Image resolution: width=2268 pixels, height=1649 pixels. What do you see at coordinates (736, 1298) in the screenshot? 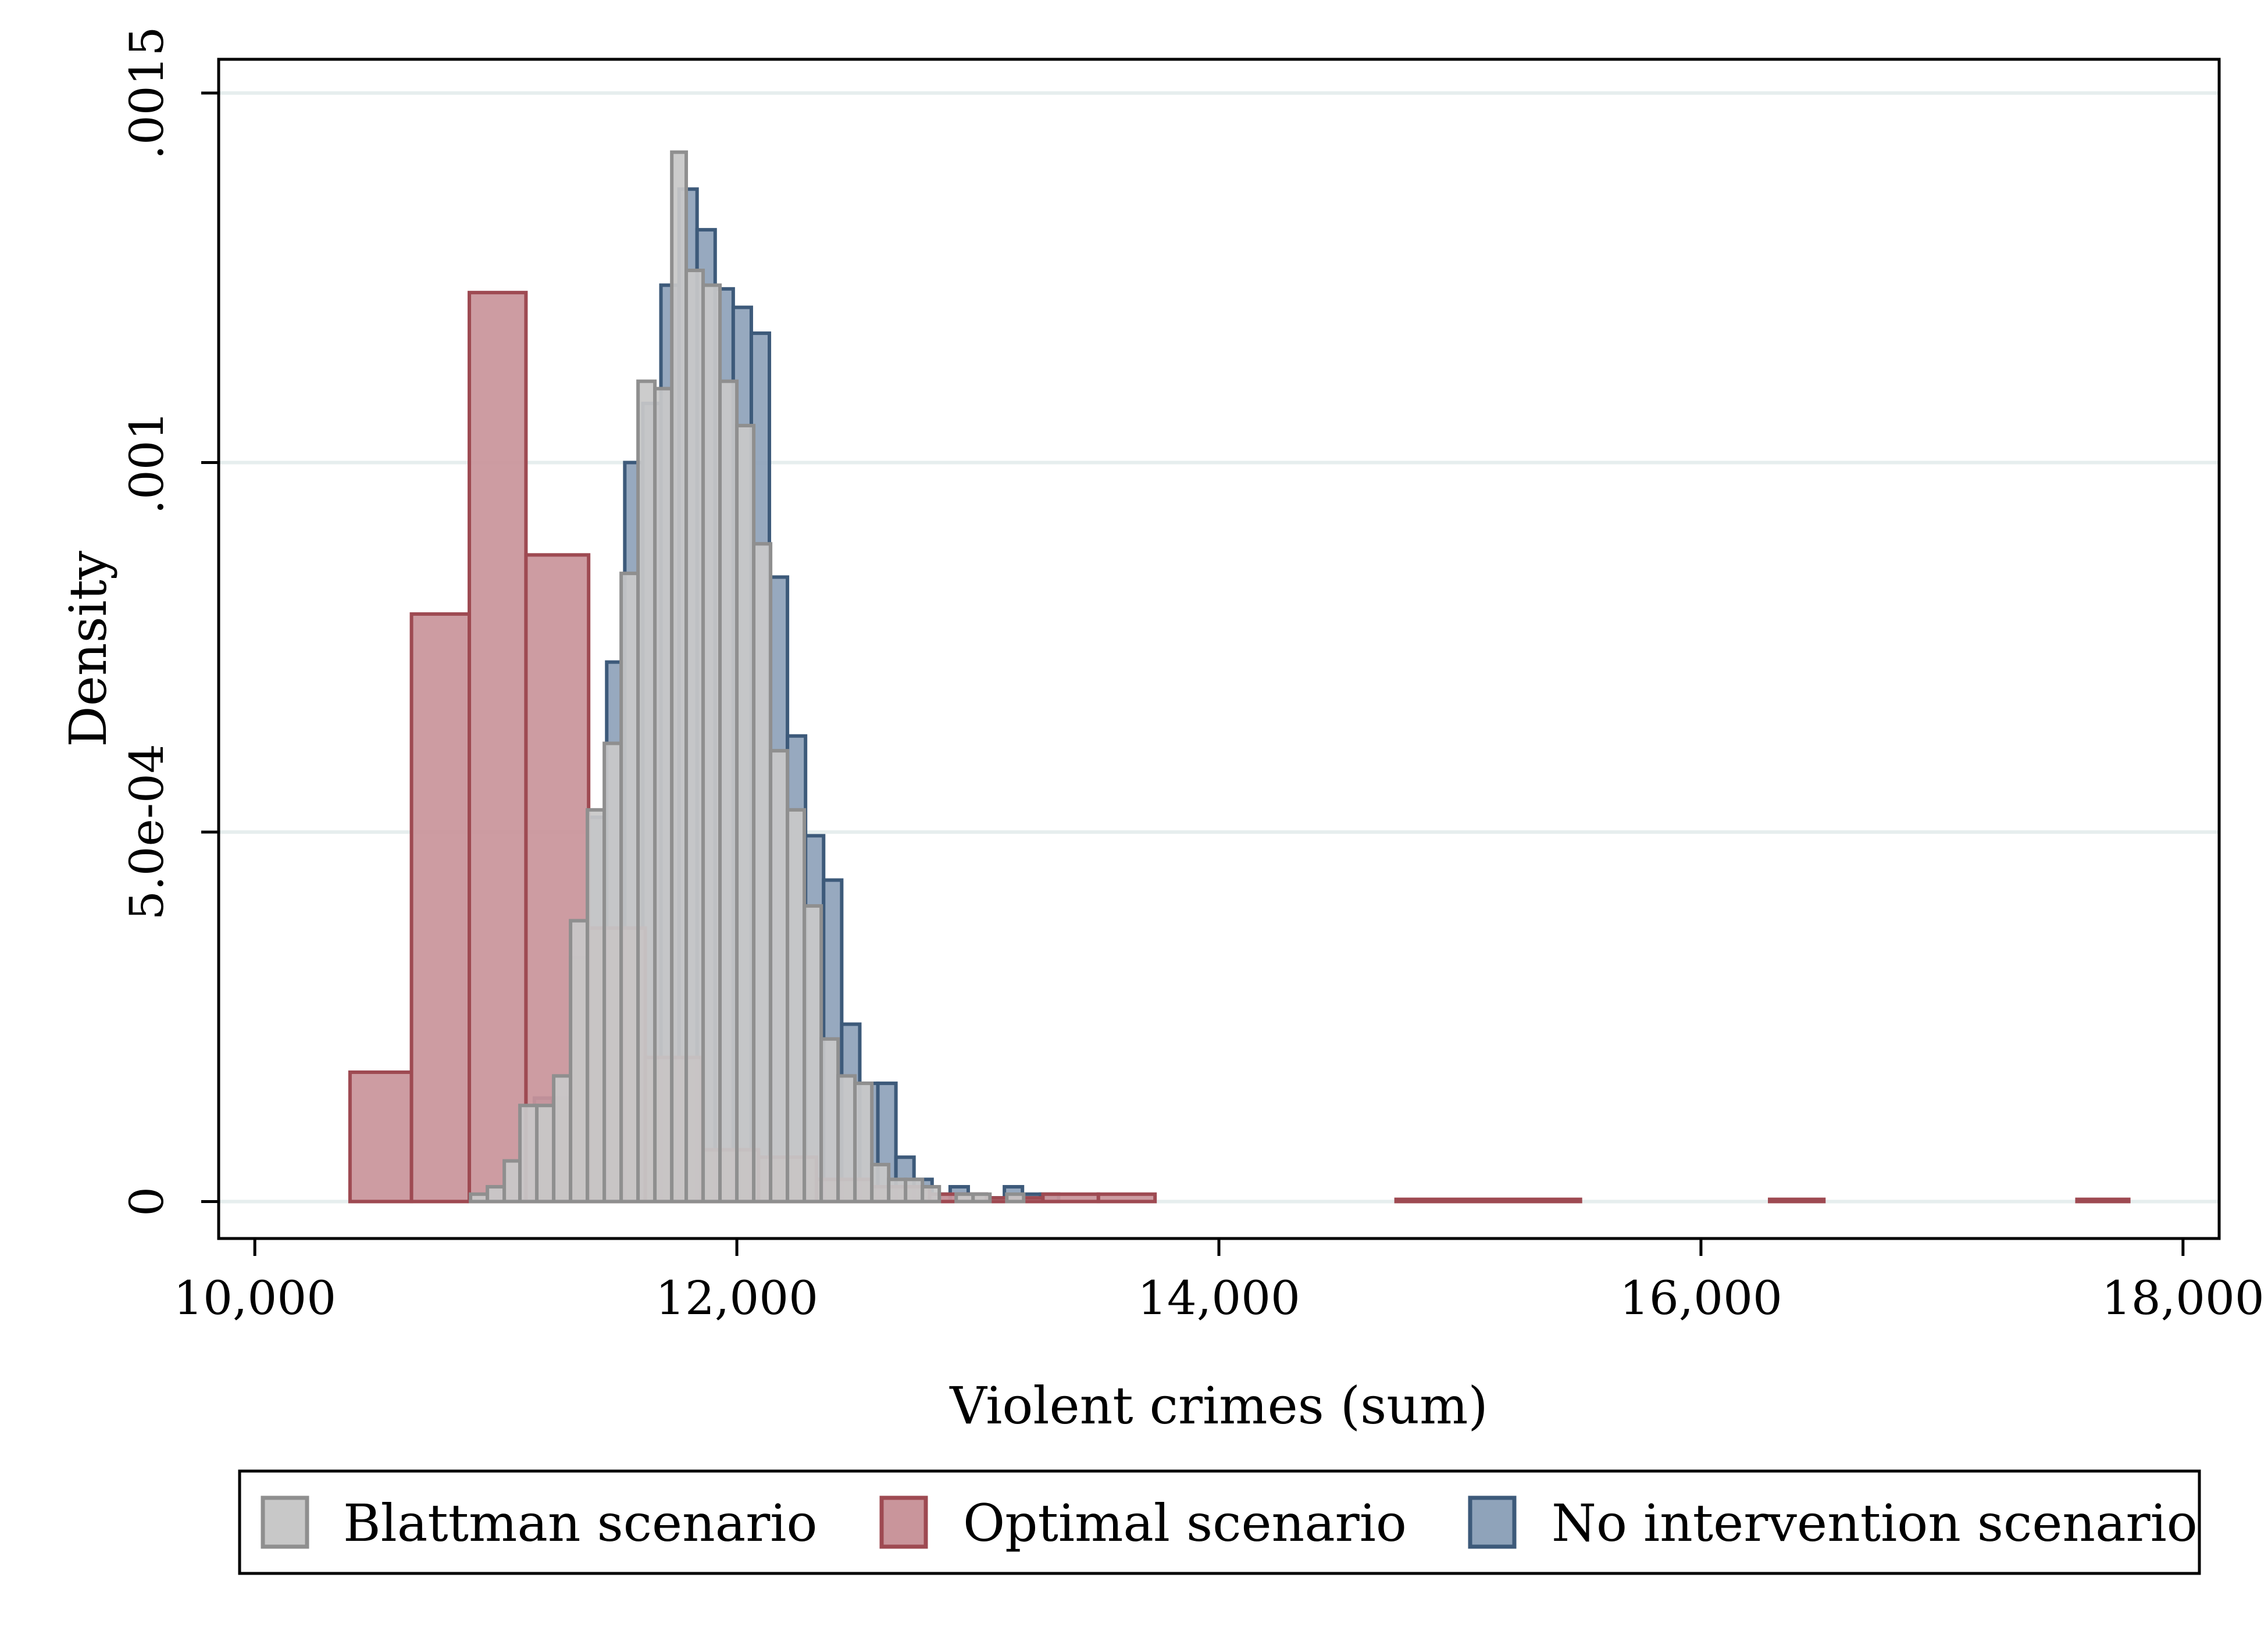
I see `x-tick-label-1: 12,000` at bounding box center [736, 1298].